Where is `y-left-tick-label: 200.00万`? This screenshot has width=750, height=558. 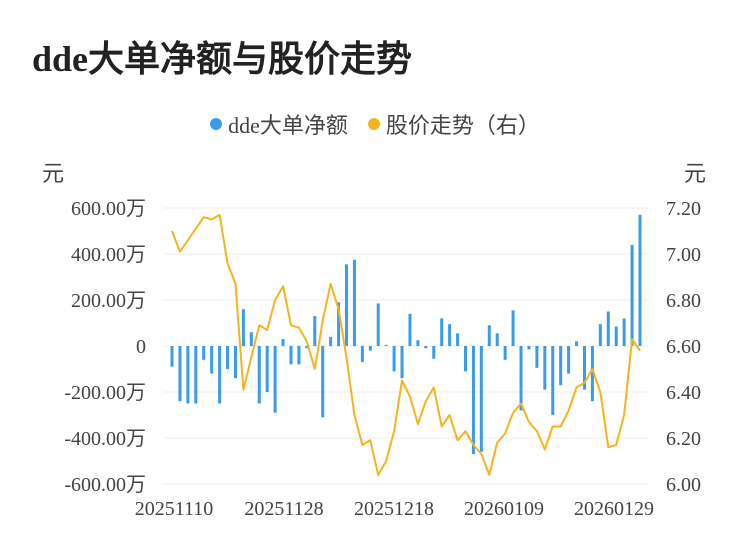 y-left-tick-label: 200.00万 is located at coordinates (108, 301).